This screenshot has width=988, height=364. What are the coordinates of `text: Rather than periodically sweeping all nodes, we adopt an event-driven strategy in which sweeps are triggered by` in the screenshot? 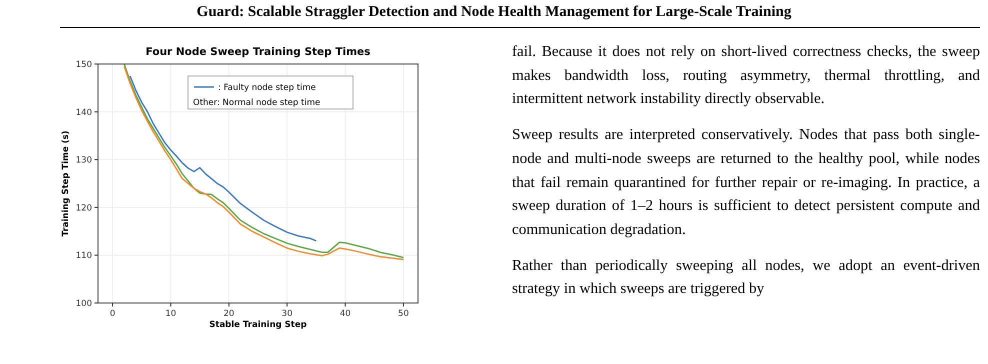 It's located at (746, 278).